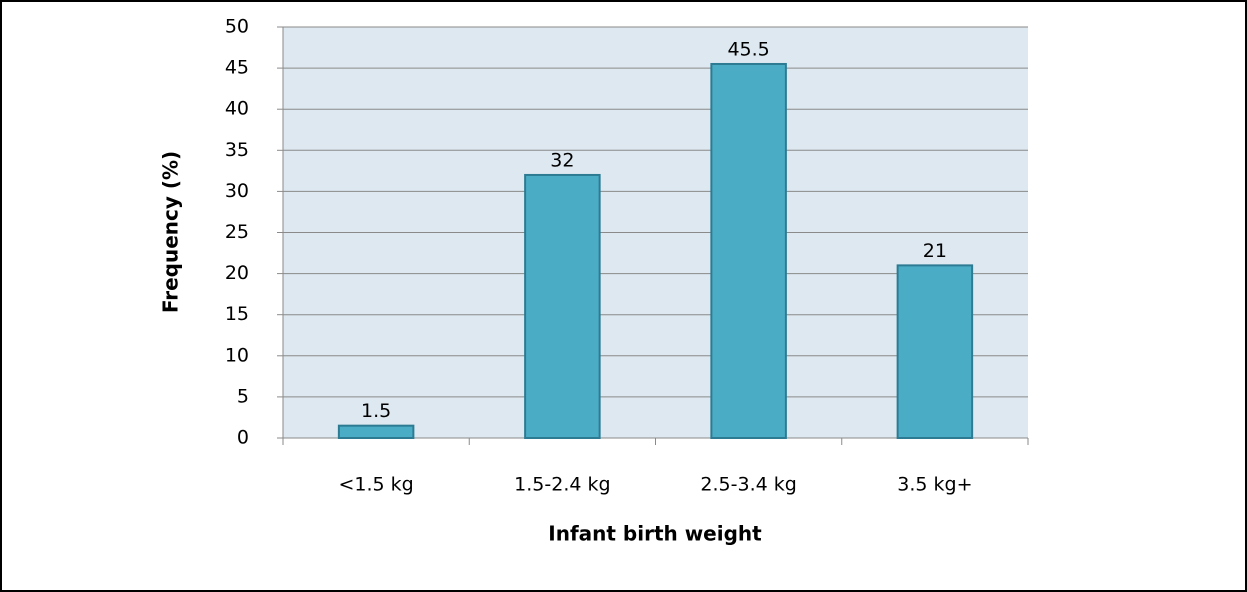  Describe the element at coordinates (562, 485) in the screenshot. I see `x-tick-label: 1.5-2.4 kg` at that location.